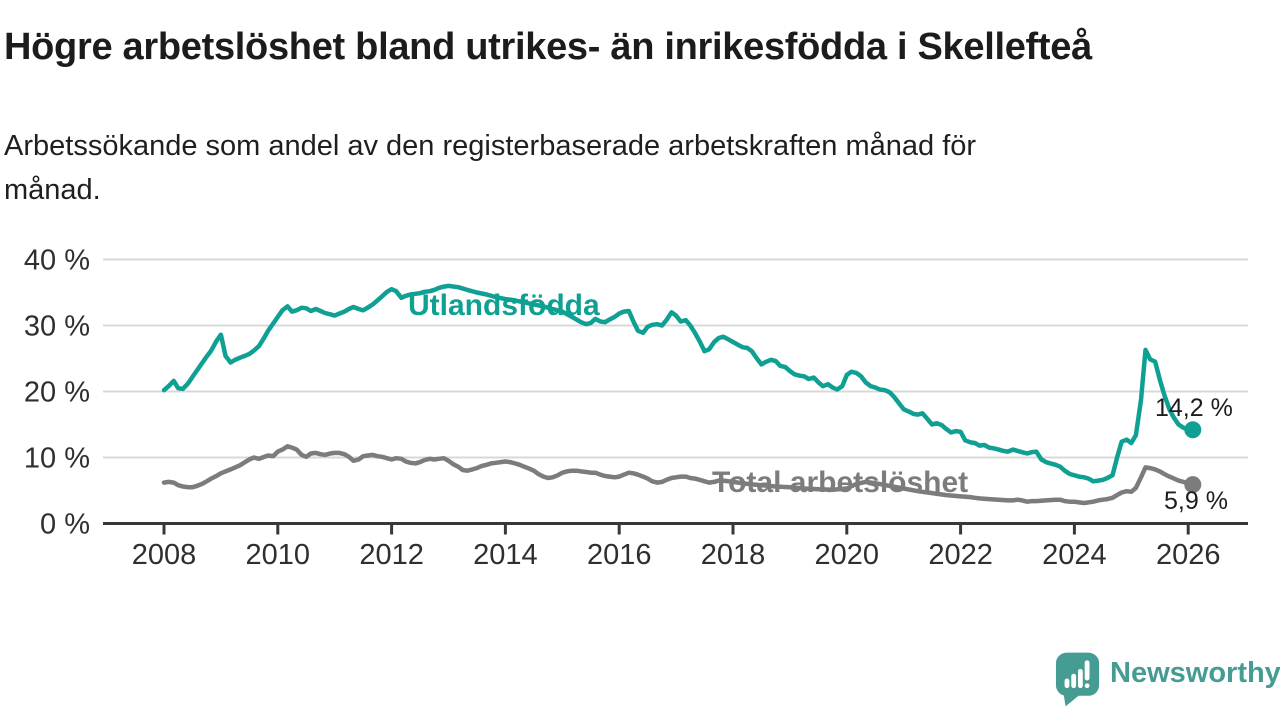 The height and width of the screenshot is (720, 1280). I want to click on end-value-label-total-arbetsloshet: 5,9 %, so click(1196, 501).